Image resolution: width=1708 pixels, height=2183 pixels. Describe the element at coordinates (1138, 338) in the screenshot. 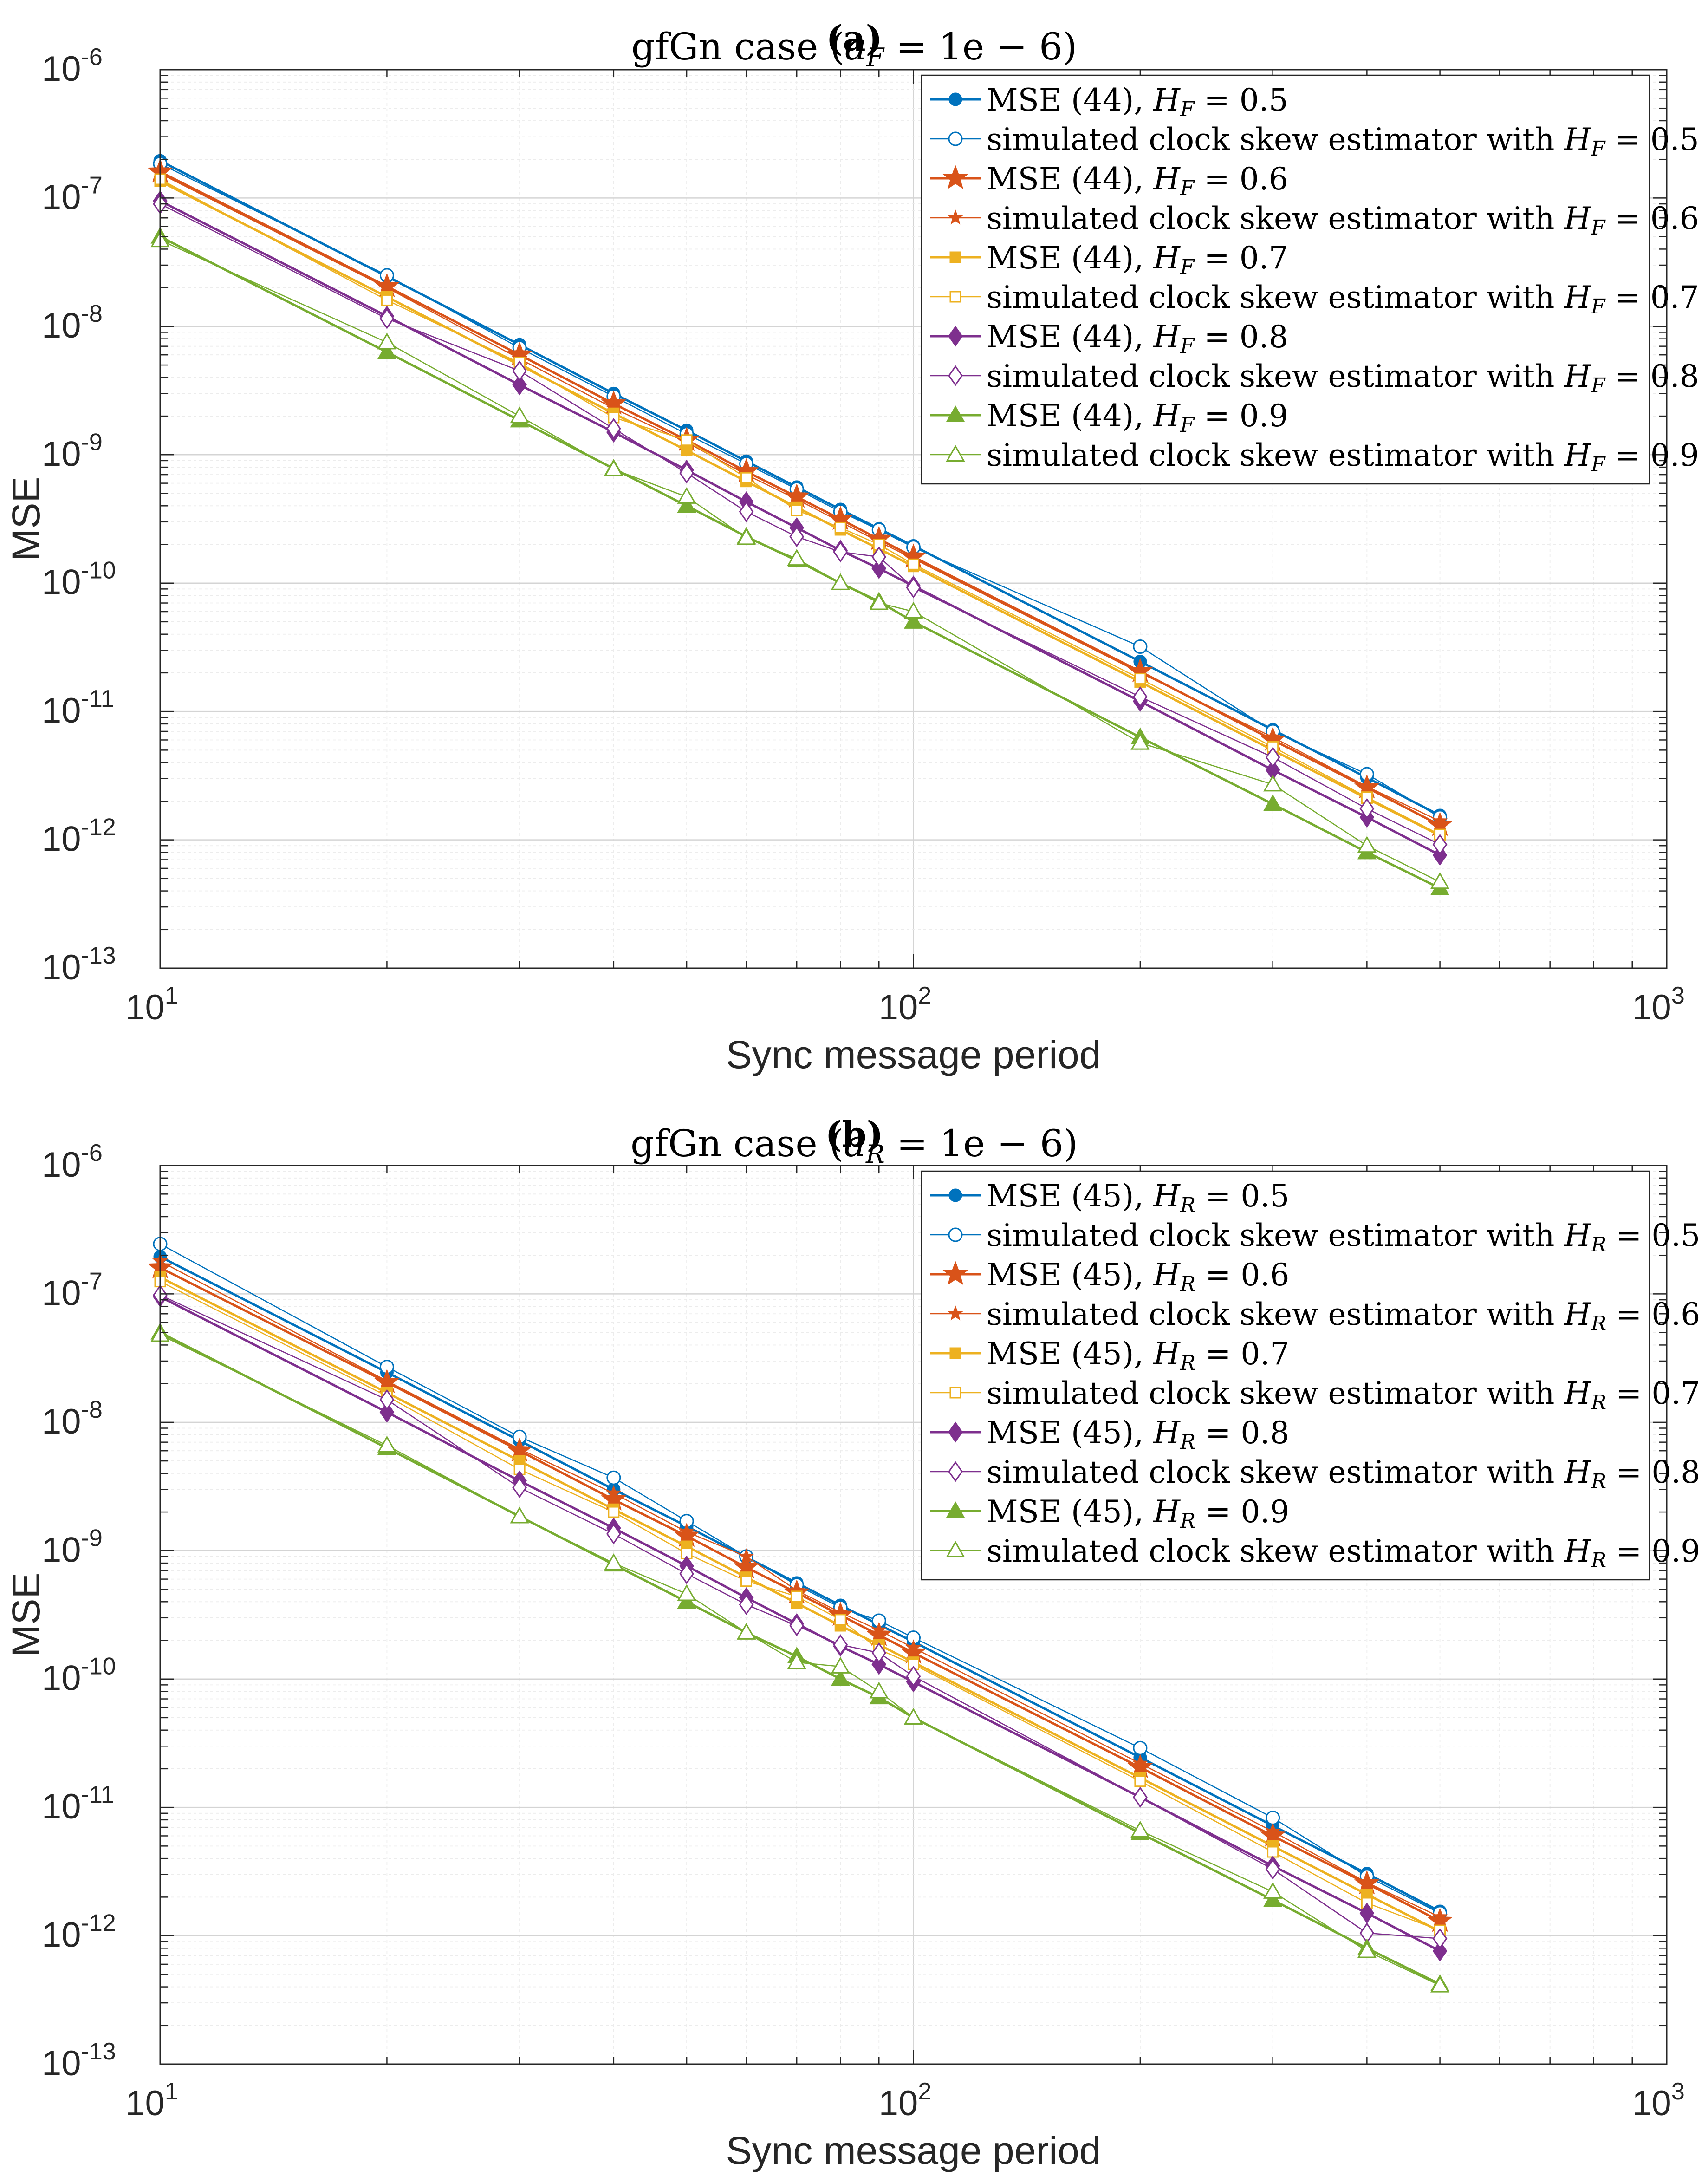

I see `legend-label: MSE (44), HF = 0.8` at that location.